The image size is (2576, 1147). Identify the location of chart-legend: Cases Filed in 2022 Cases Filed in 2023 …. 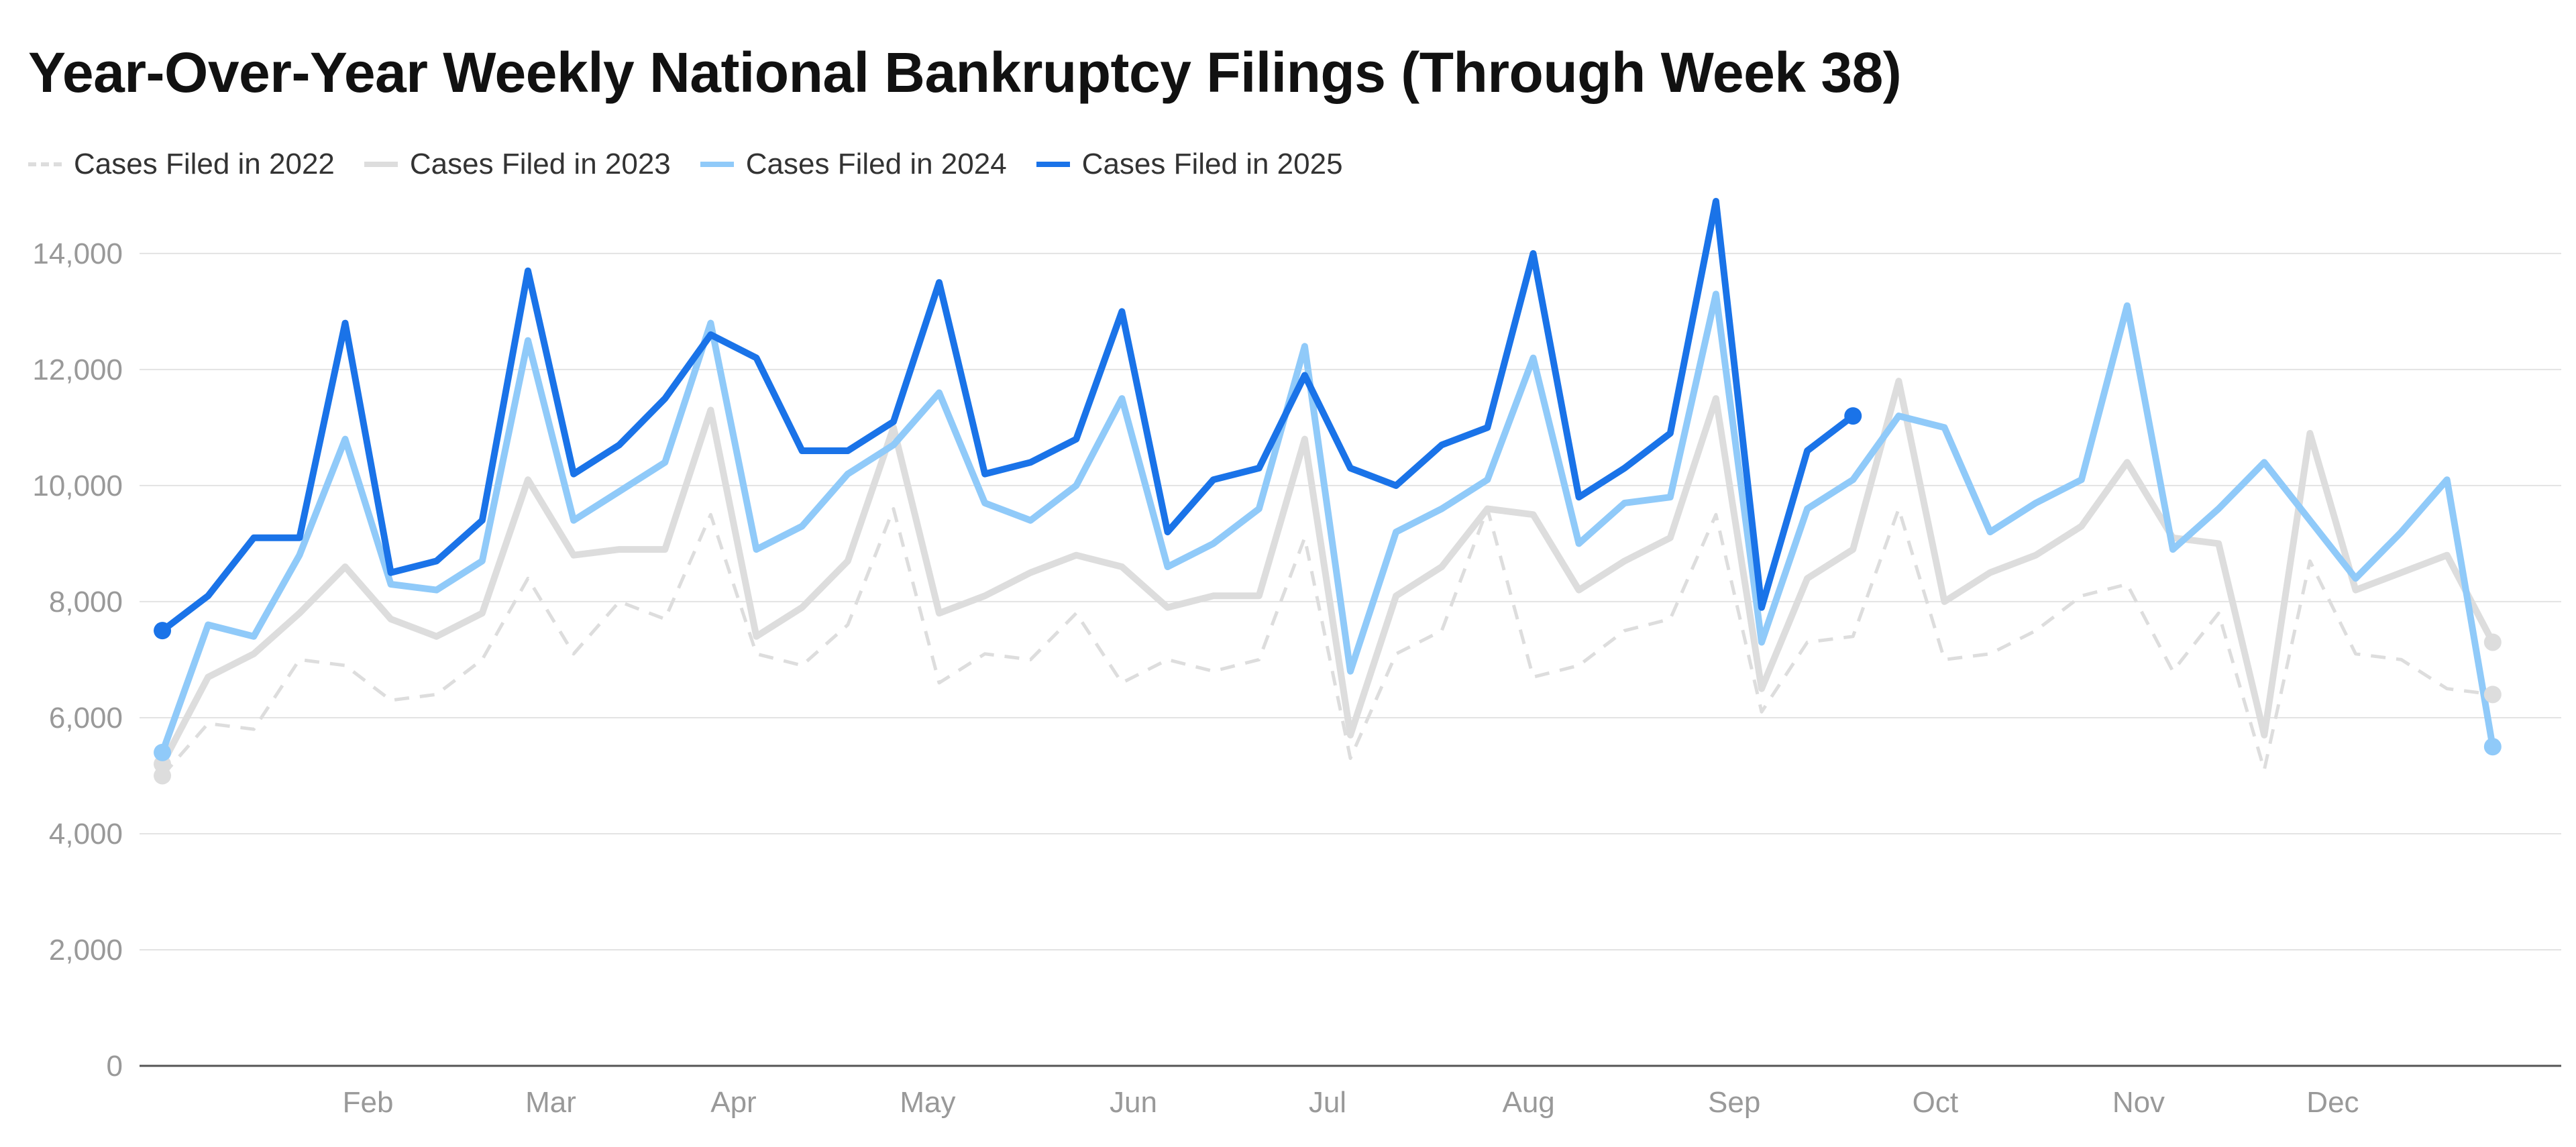
(685, 164).